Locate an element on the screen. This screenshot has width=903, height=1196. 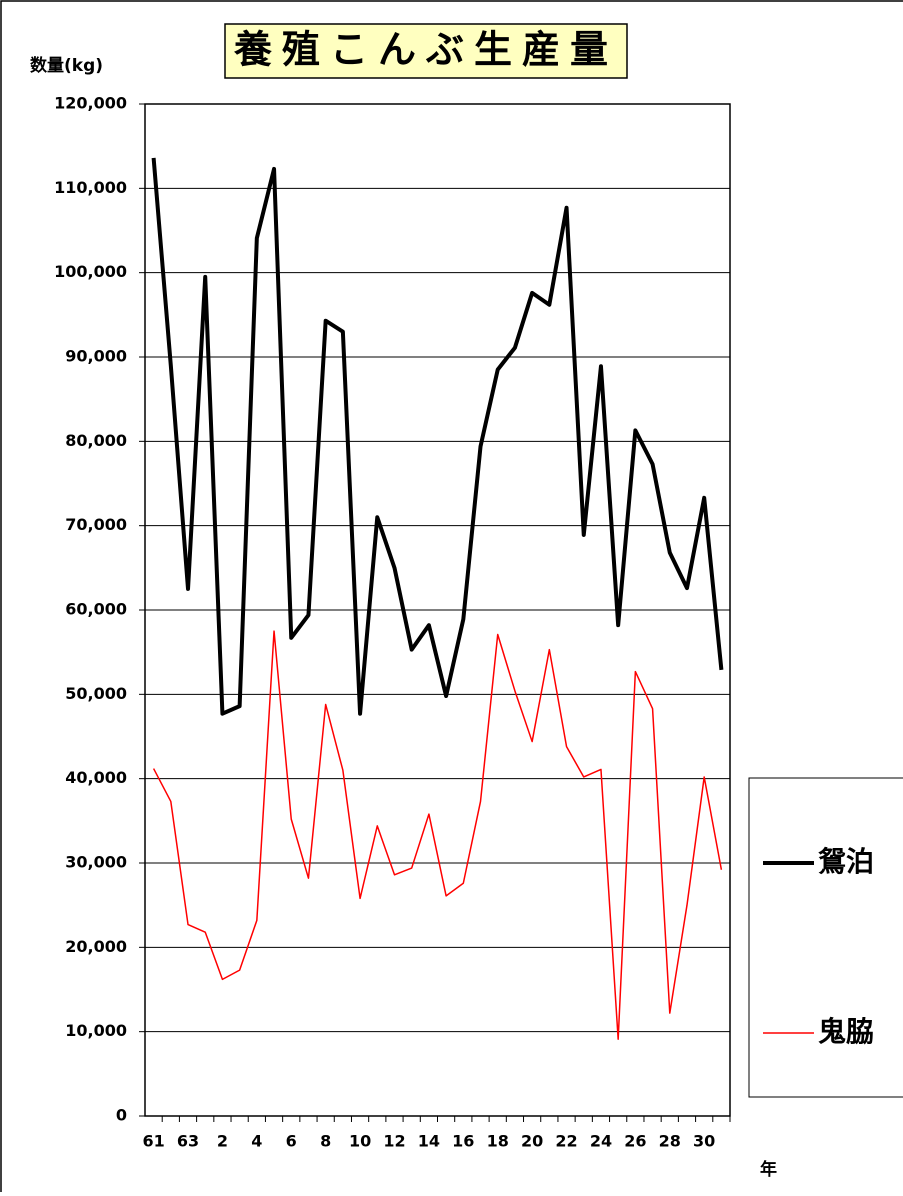
y-tick-label: 70,000 is located at coordinates (96, 524).